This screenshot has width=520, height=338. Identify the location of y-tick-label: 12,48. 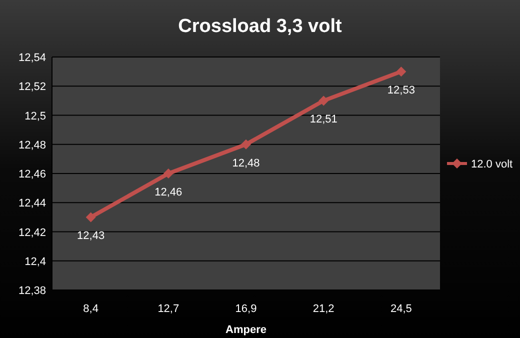
(32, 145).